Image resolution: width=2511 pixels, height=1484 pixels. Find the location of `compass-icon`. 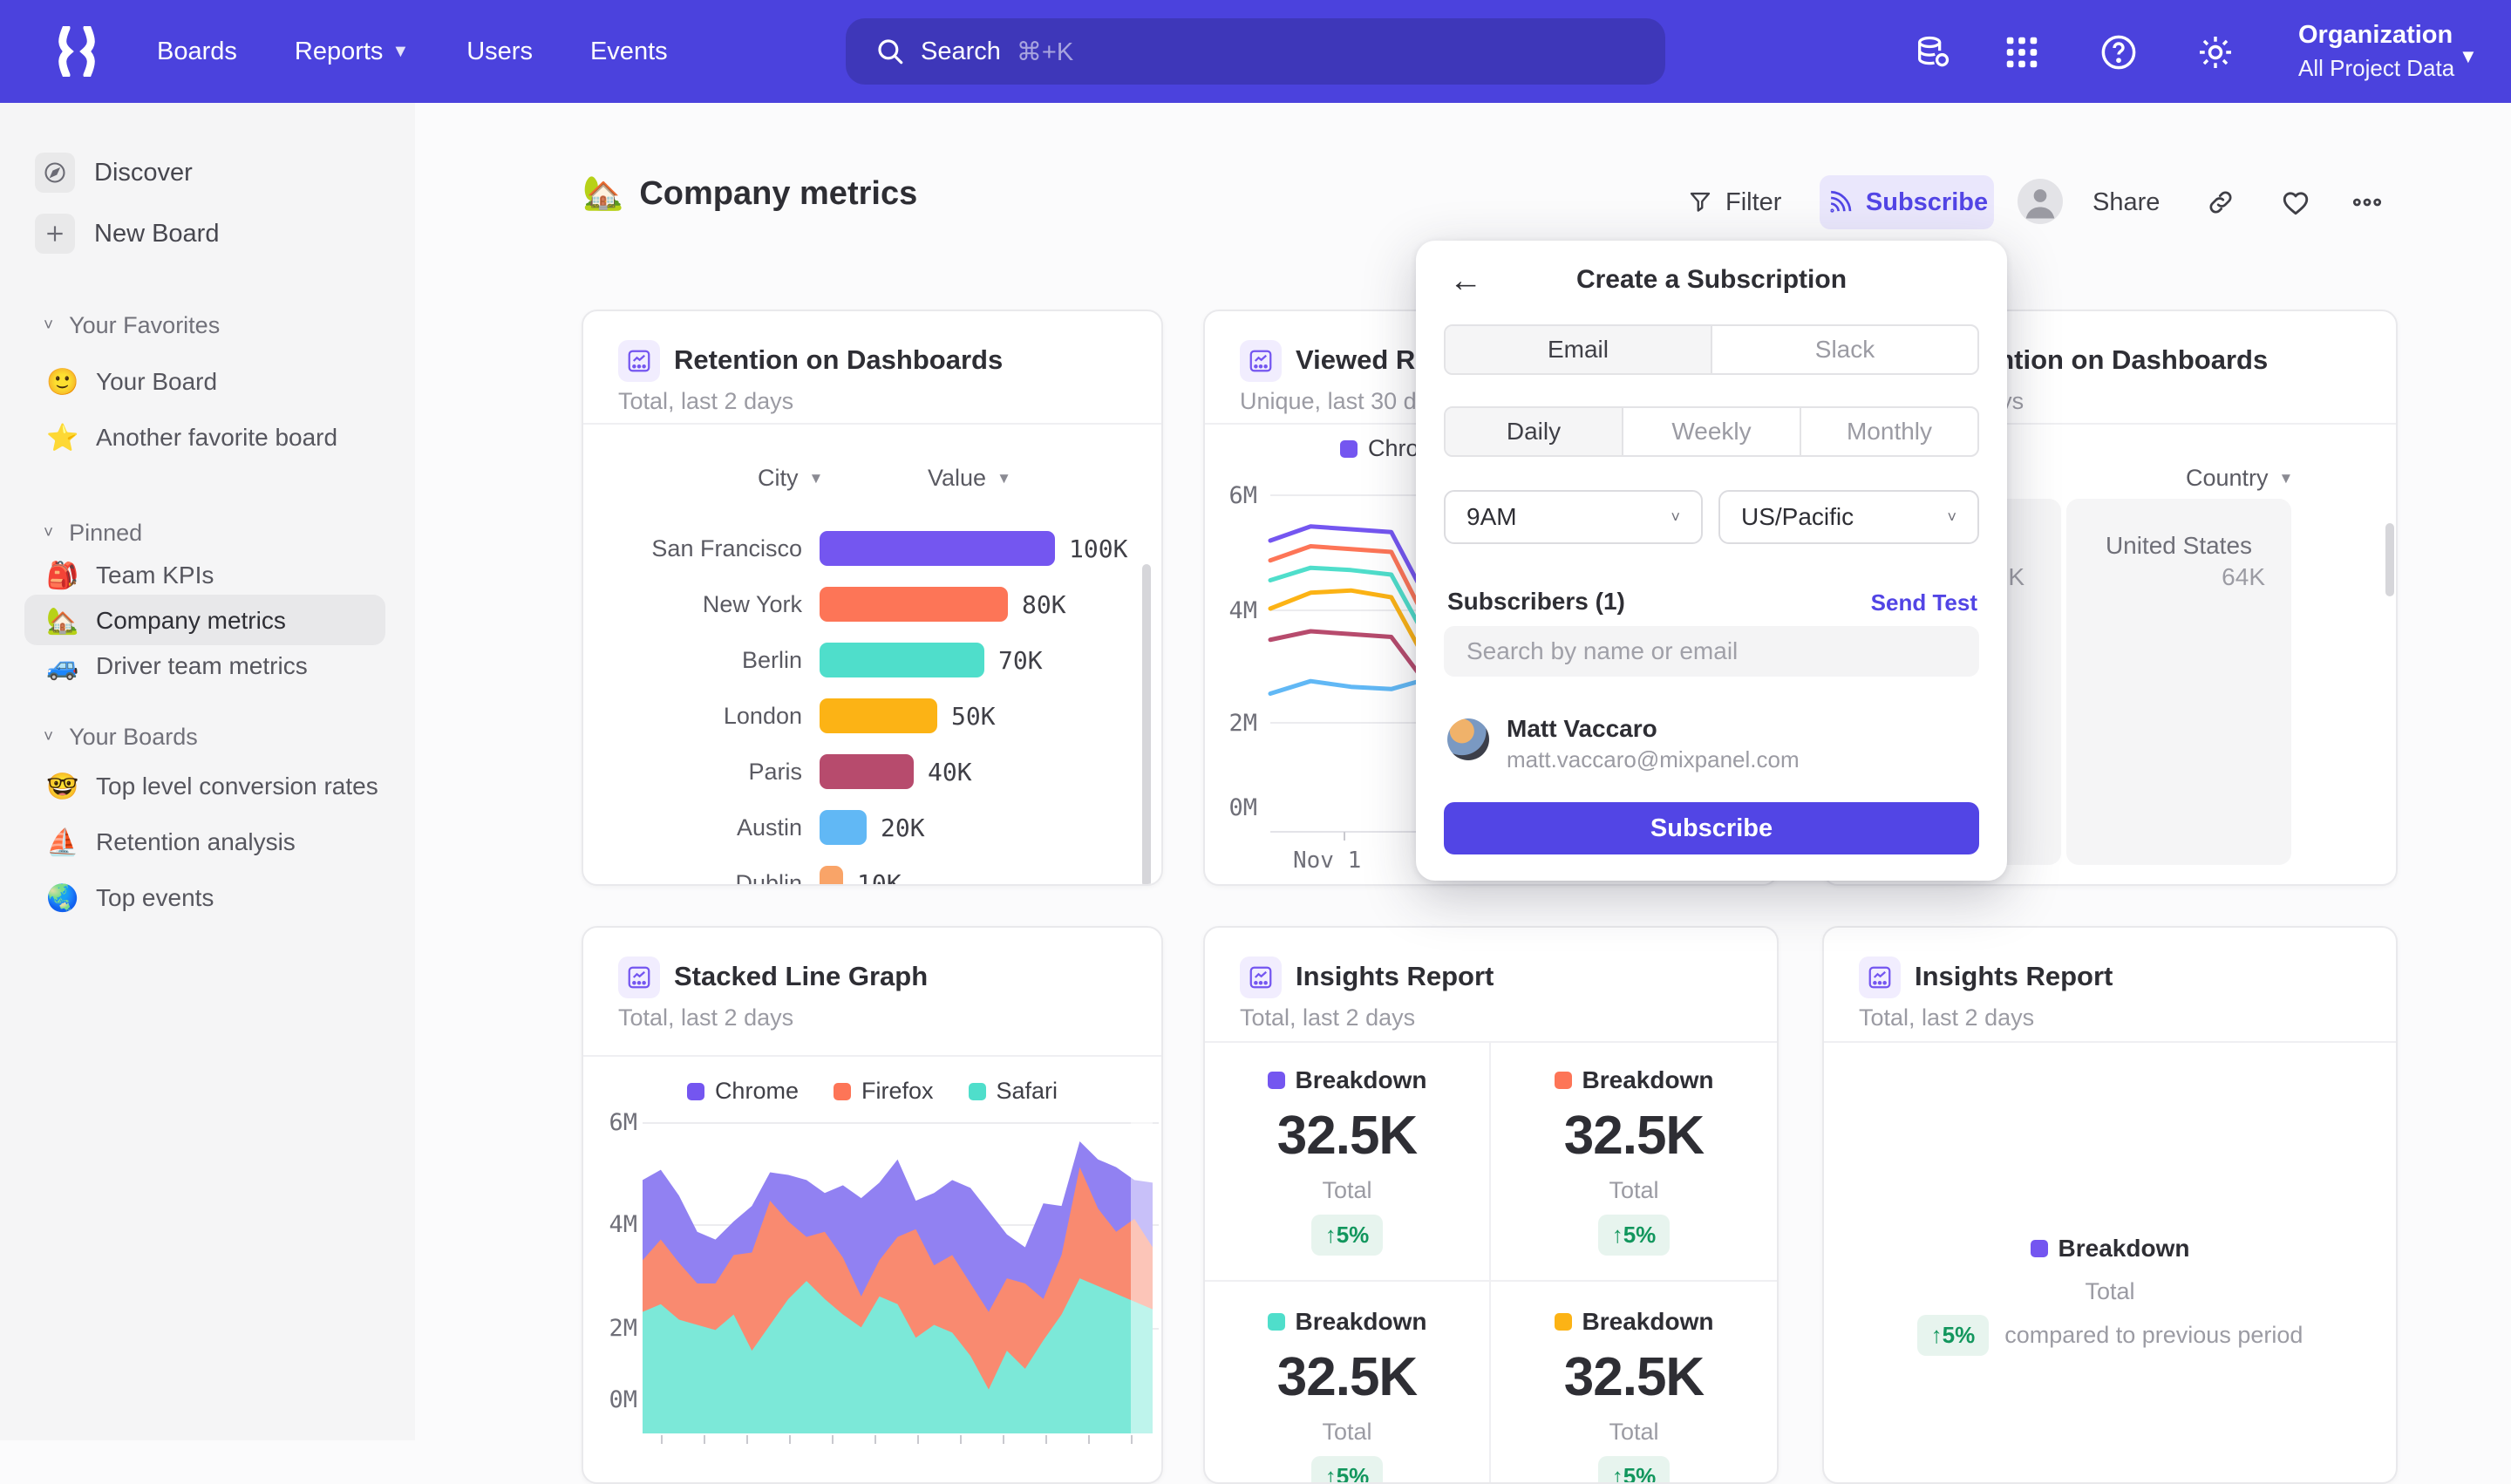

compass-icon is located at coordinates (55, 173).